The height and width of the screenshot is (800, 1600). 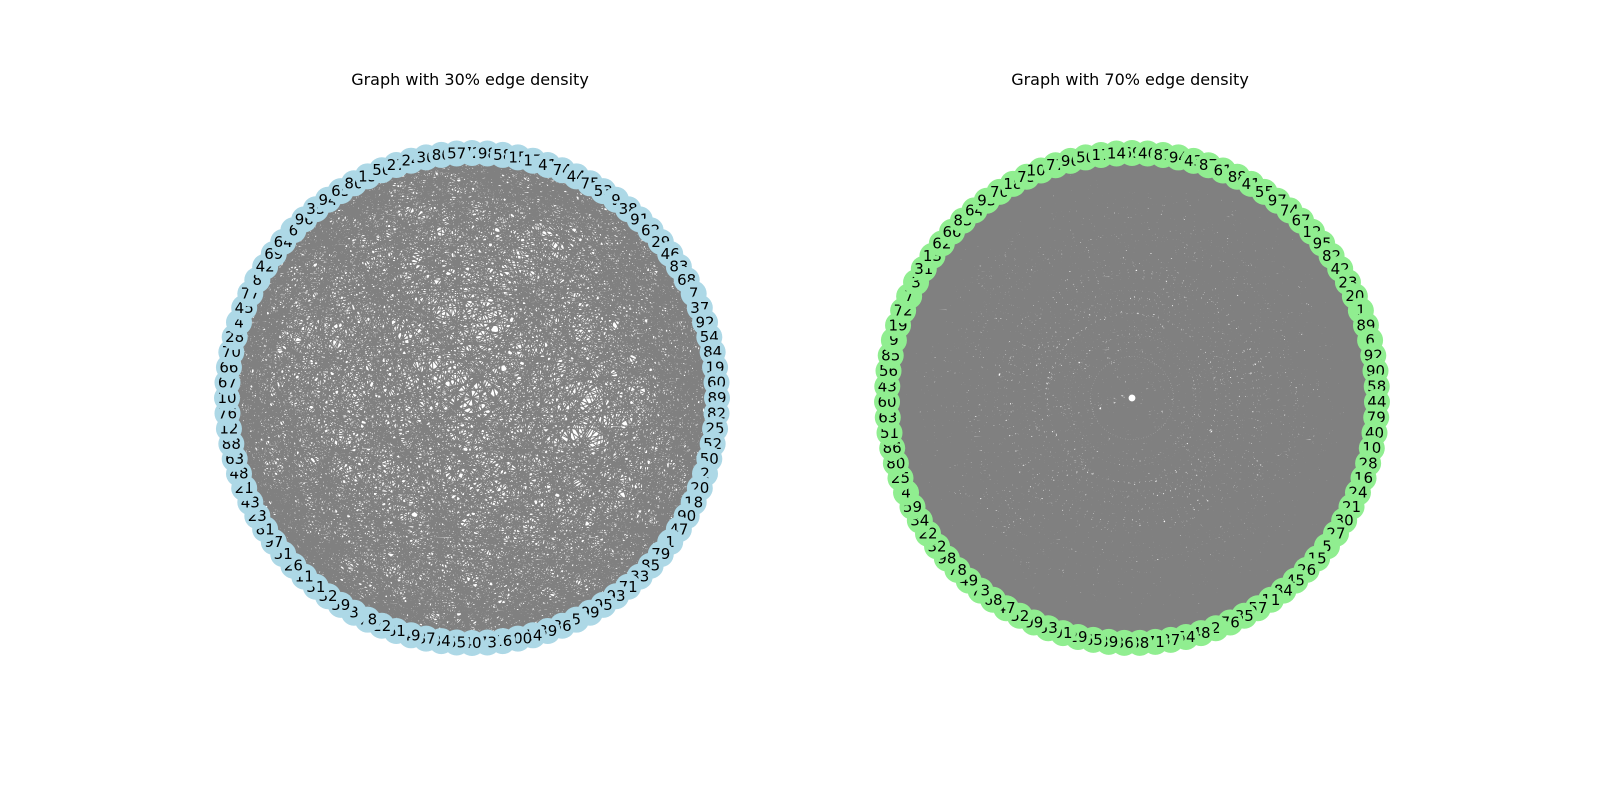 I want to click on graph-node: 14, so click(x=1116, y=153).